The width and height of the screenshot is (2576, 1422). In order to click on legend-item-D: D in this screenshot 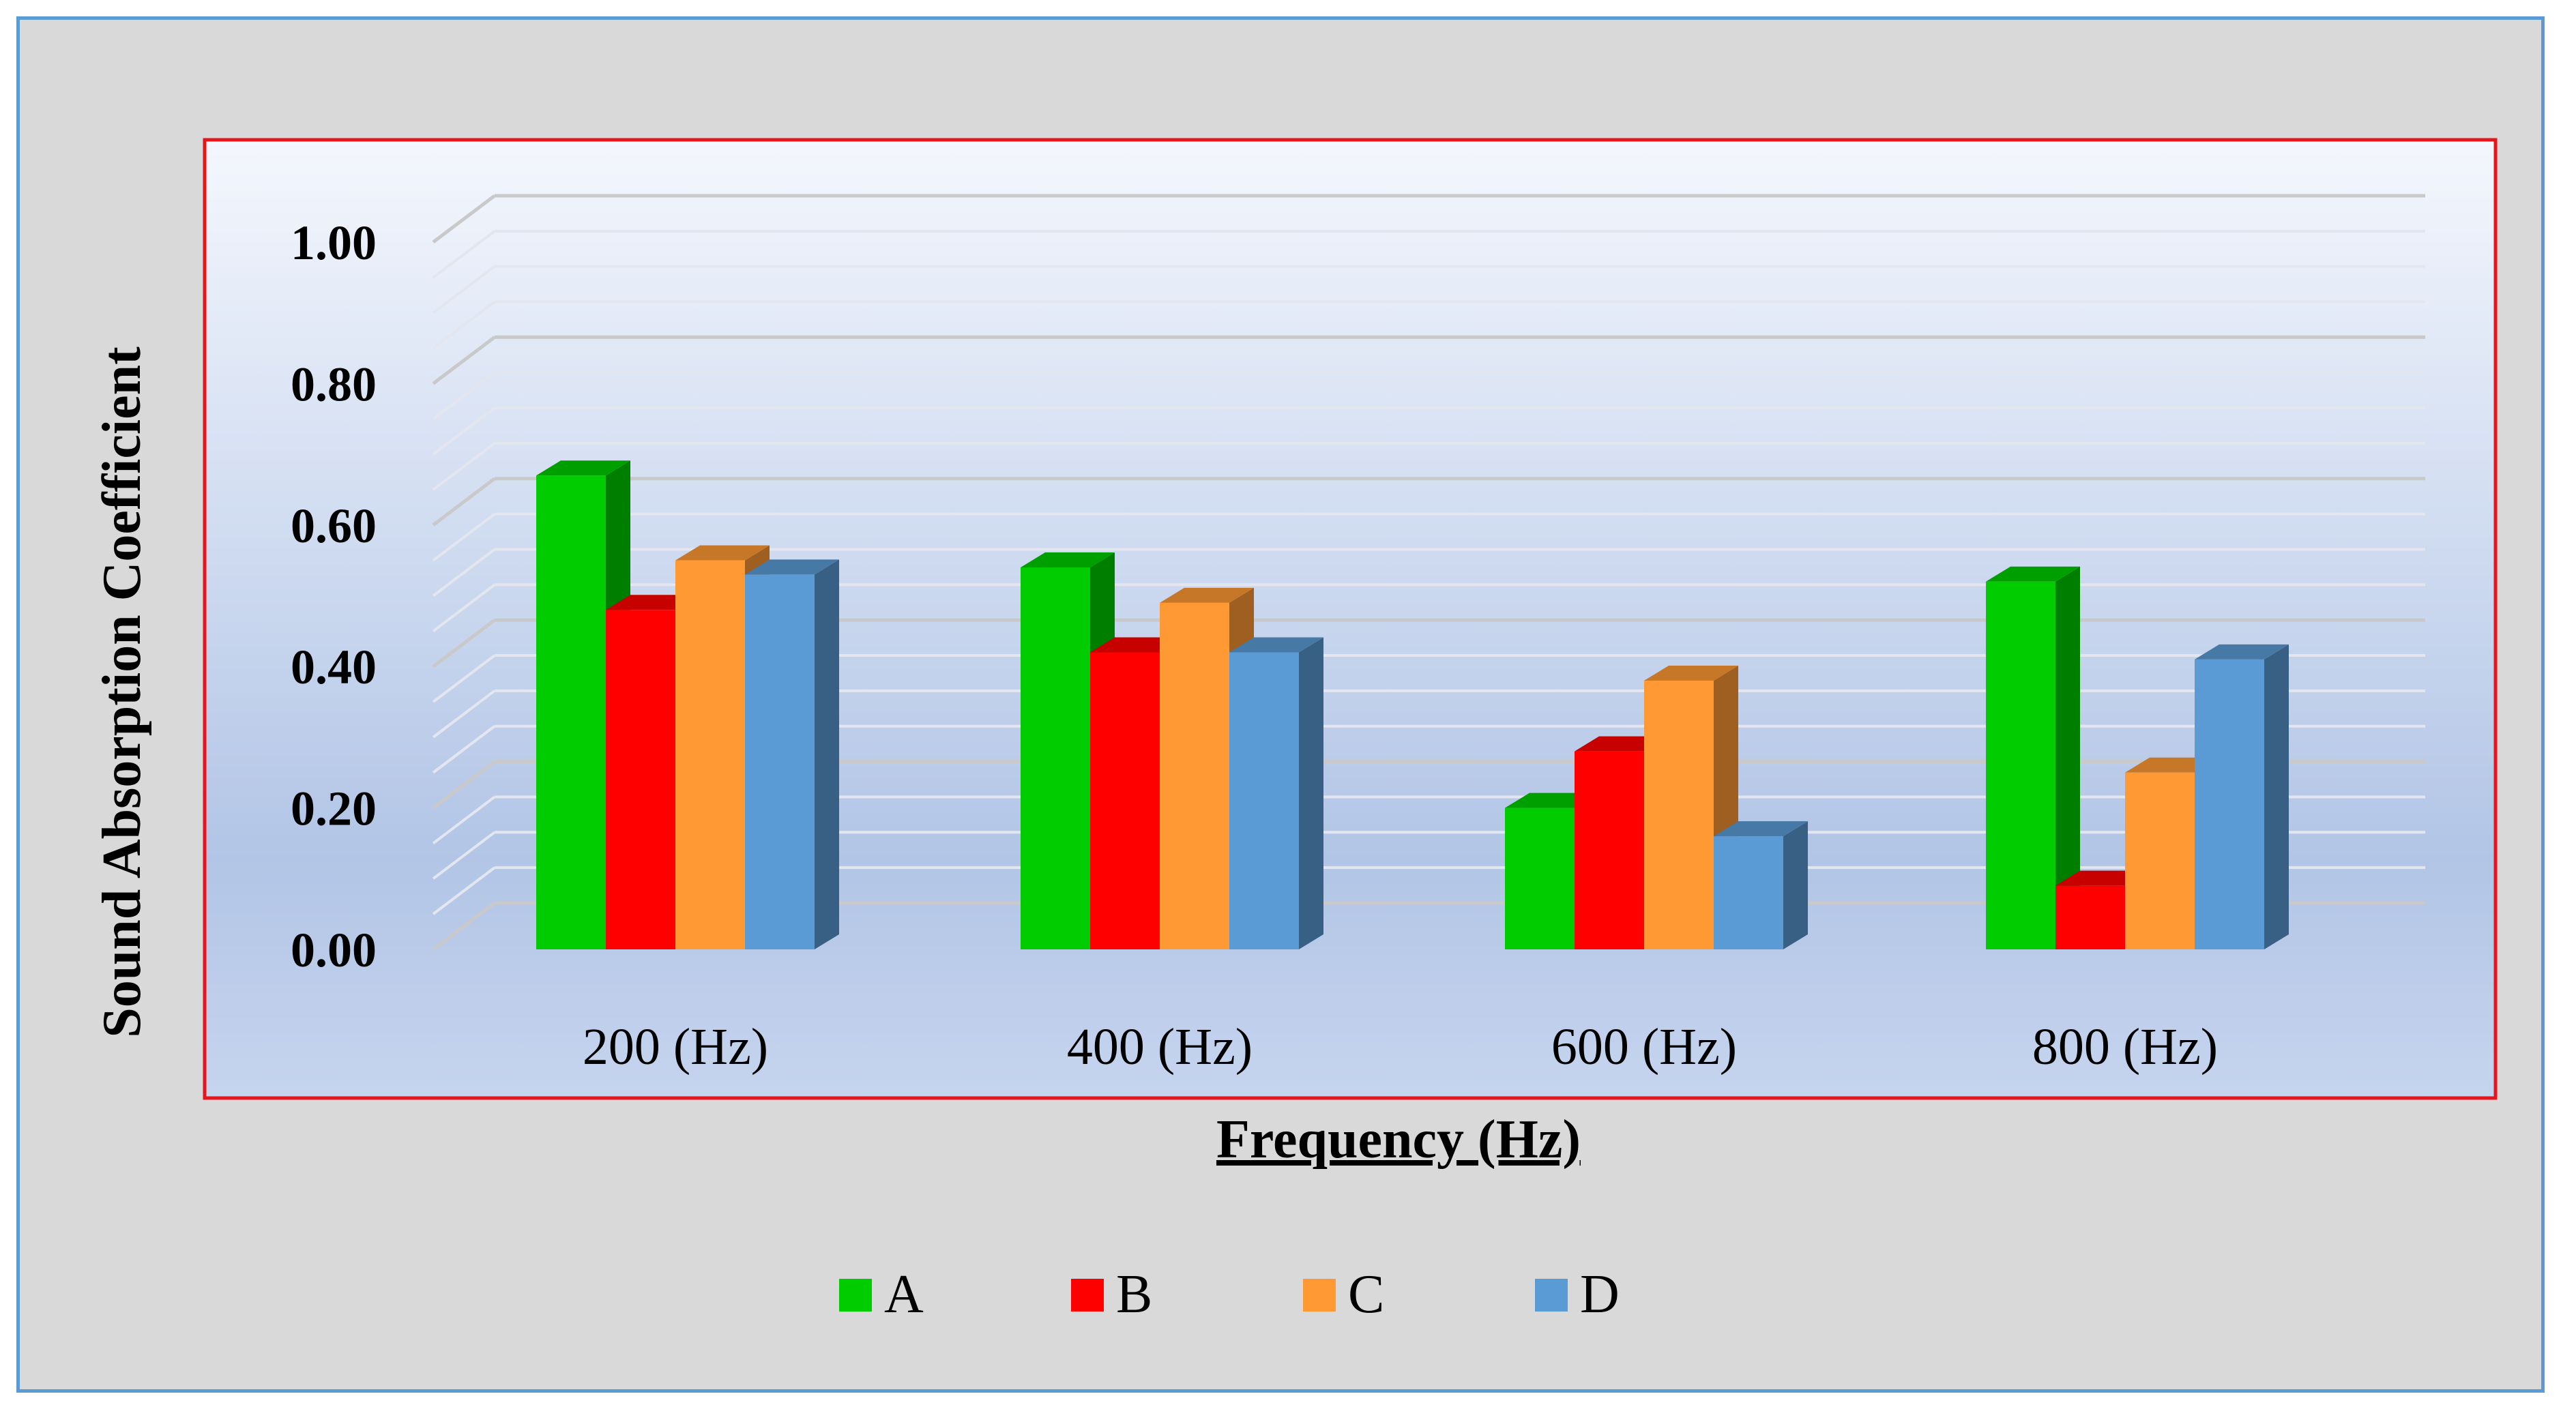, I will do `click(1578, 1294)`.